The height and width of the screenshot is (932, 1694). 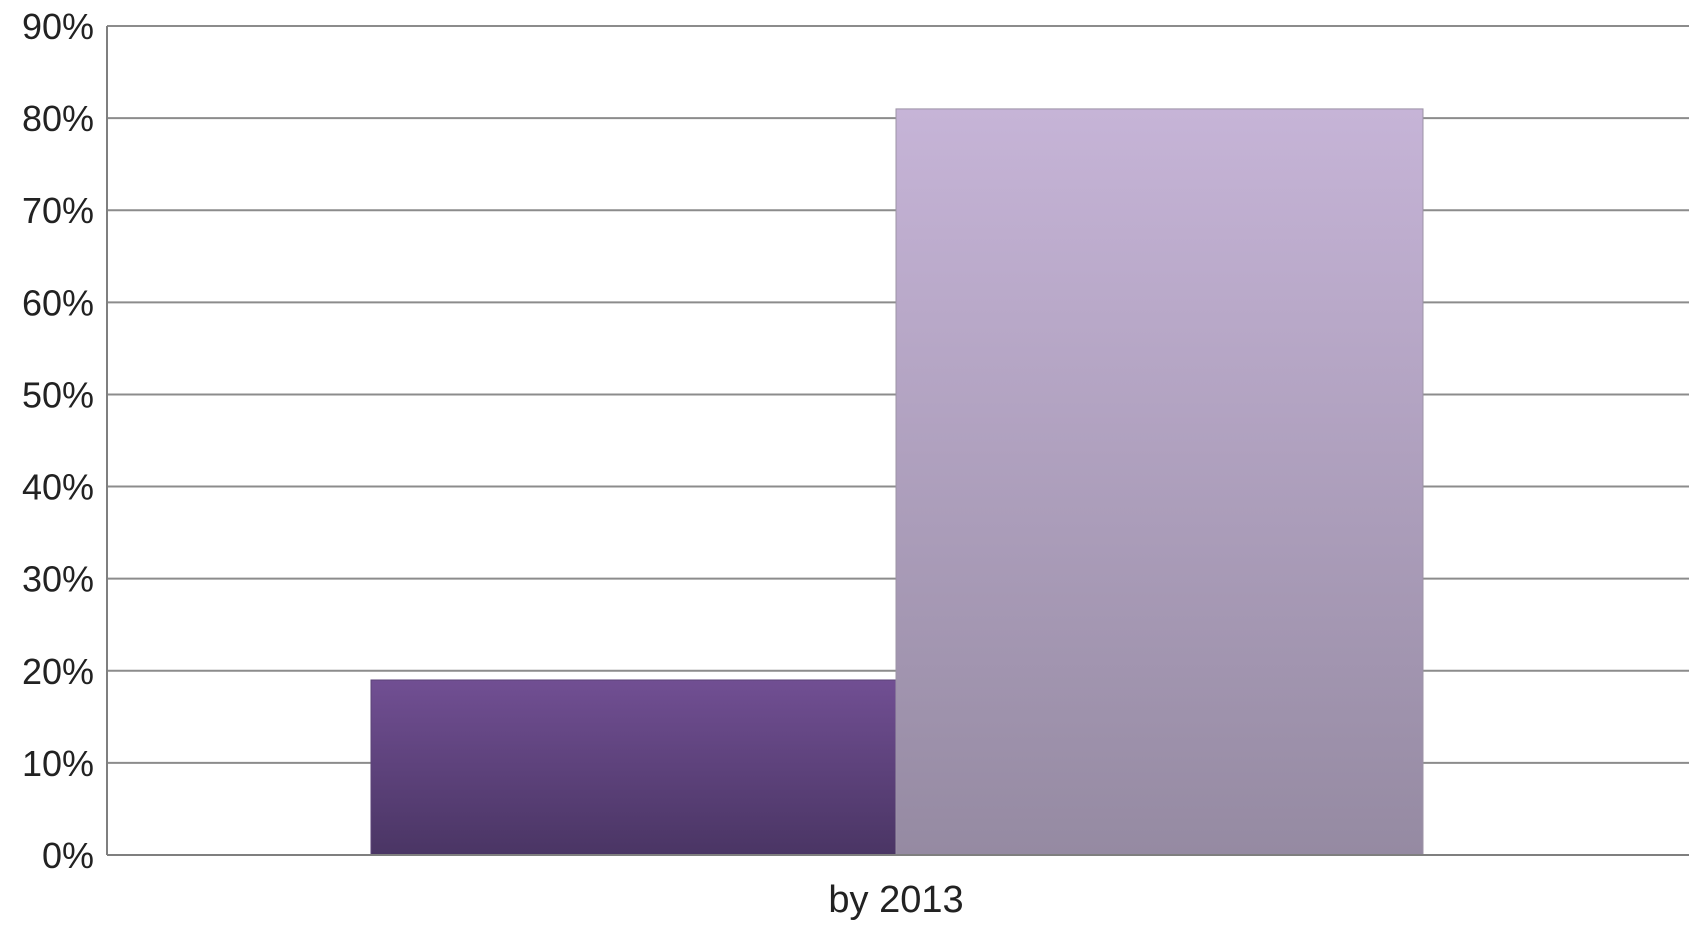 What do you see at coordinates (58, 441) in the screenshot?
I see `y-axis-tick-labels: 0% 10% 20% 30% 40% 50% 60% 70% 80% 90%` at bounding box center [58, 441].